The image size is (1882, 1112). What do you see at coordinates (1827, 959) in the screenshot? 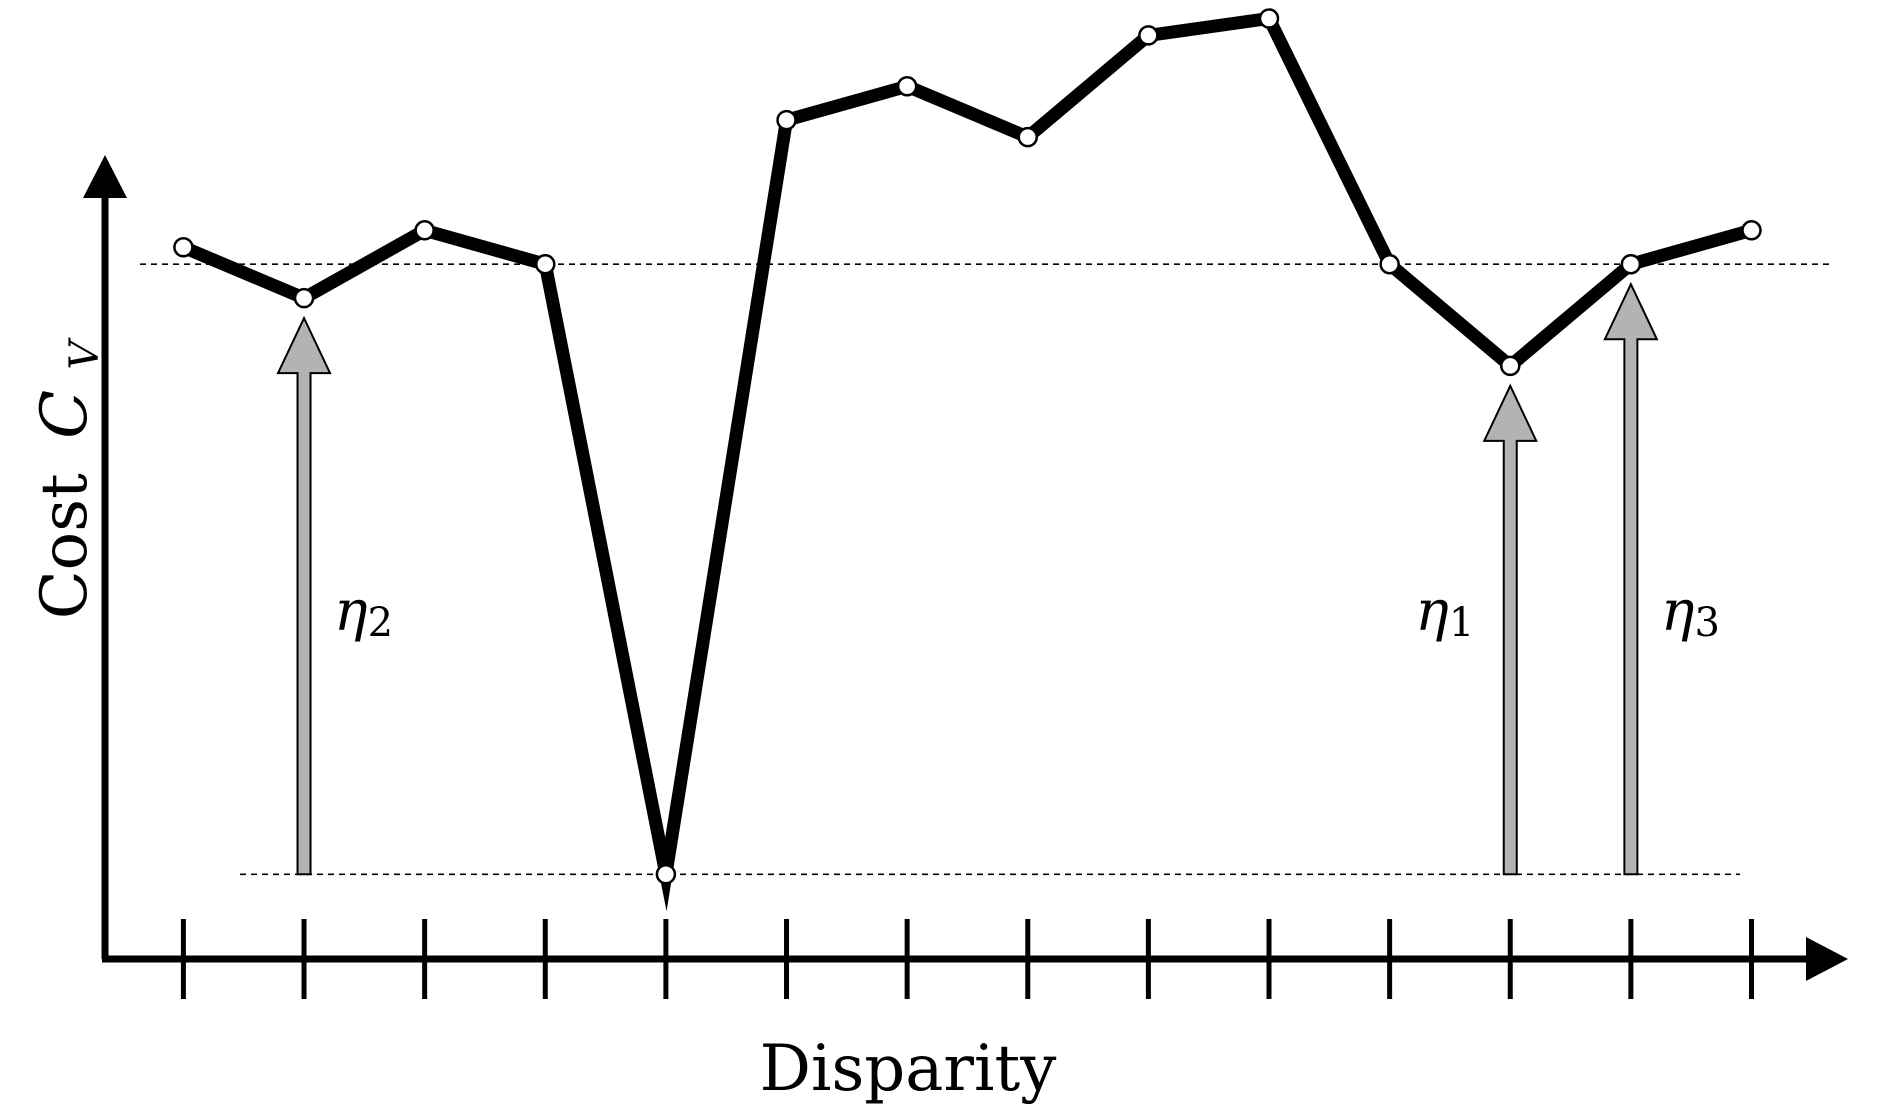
I see `x-axis-arrowhead` at bounding box center [1827, 959].